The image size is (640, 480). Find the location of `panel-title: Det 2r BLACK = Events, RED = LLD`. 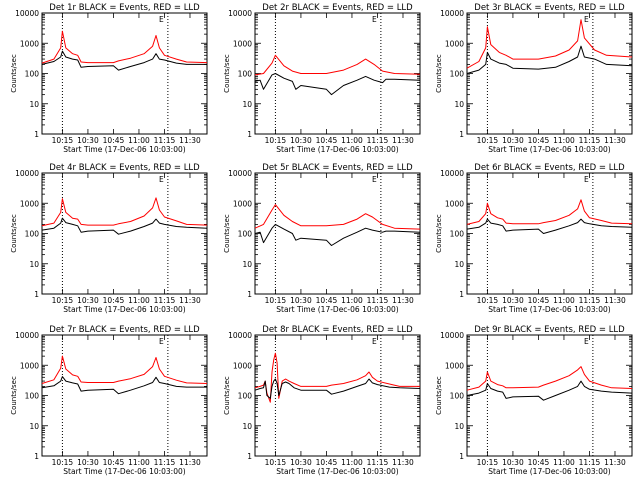

panel-title: Det 2r BLACK = Events, RED = LLD is located at coordinates (337, 8).